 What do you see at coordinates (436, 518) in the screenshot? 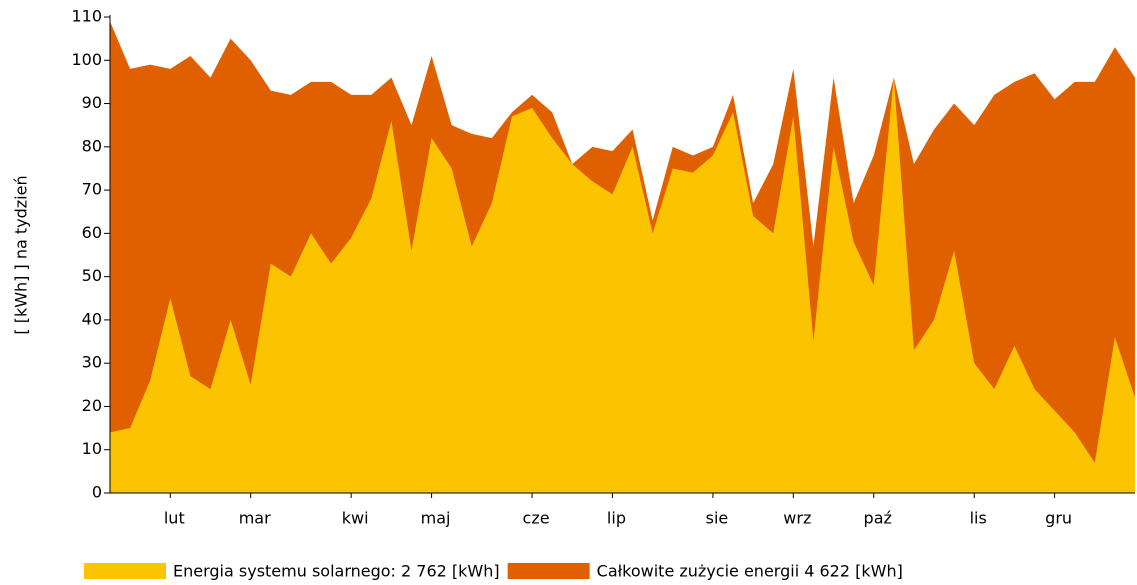
I see `x-tick-label: maj` at bounding box center [436, 518].